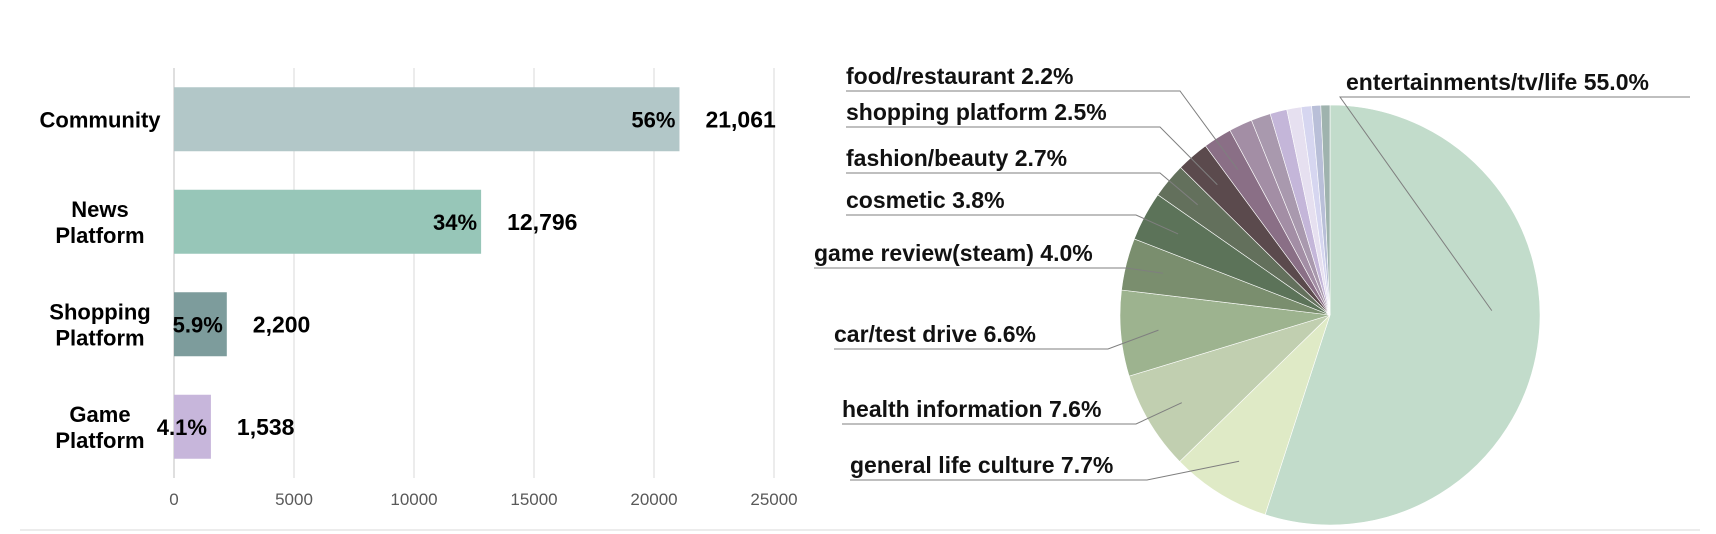  I want to click on pie-slice-label: shopping platform 2.5%, so click(976, 112).